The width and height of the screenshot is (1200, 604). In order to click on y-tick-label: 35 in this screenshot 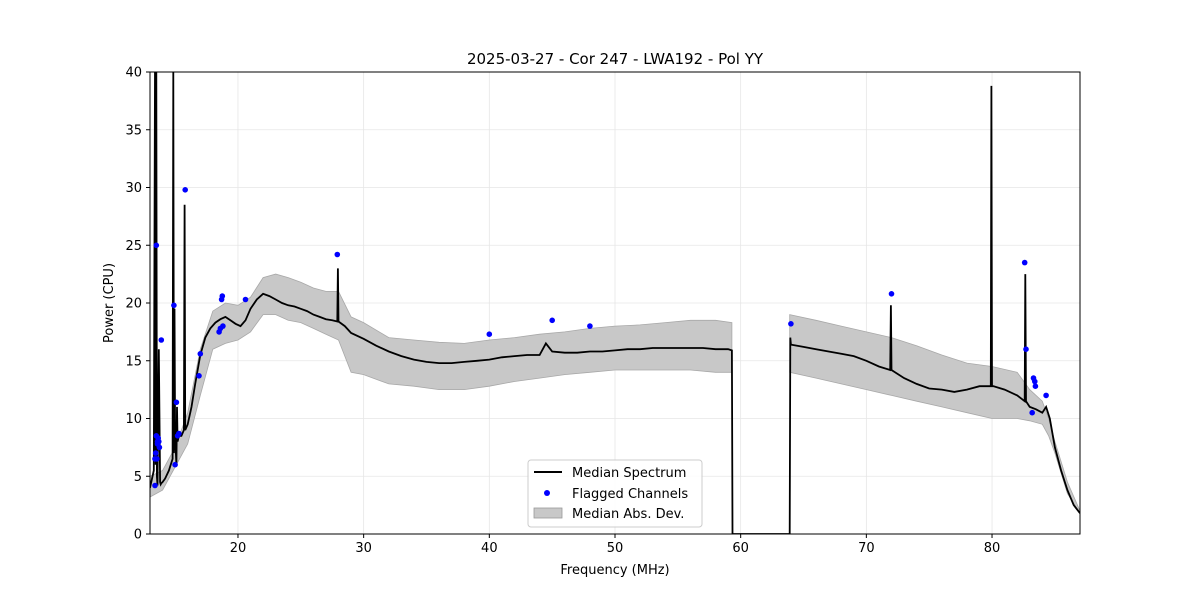, I will do `click(133, 130)`.